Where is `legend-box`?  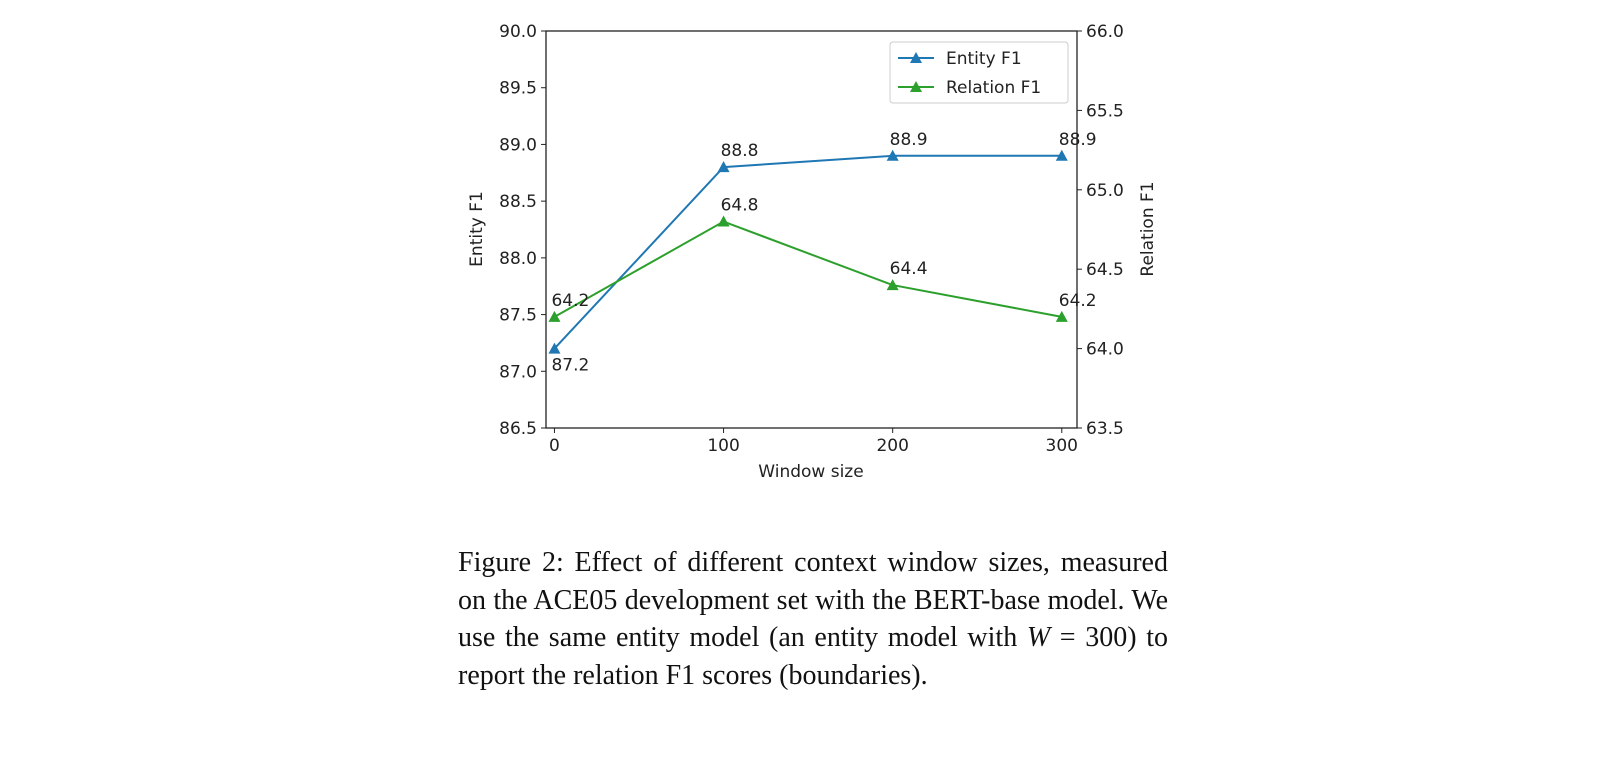
legend-box is located at coordinates (979, 72).